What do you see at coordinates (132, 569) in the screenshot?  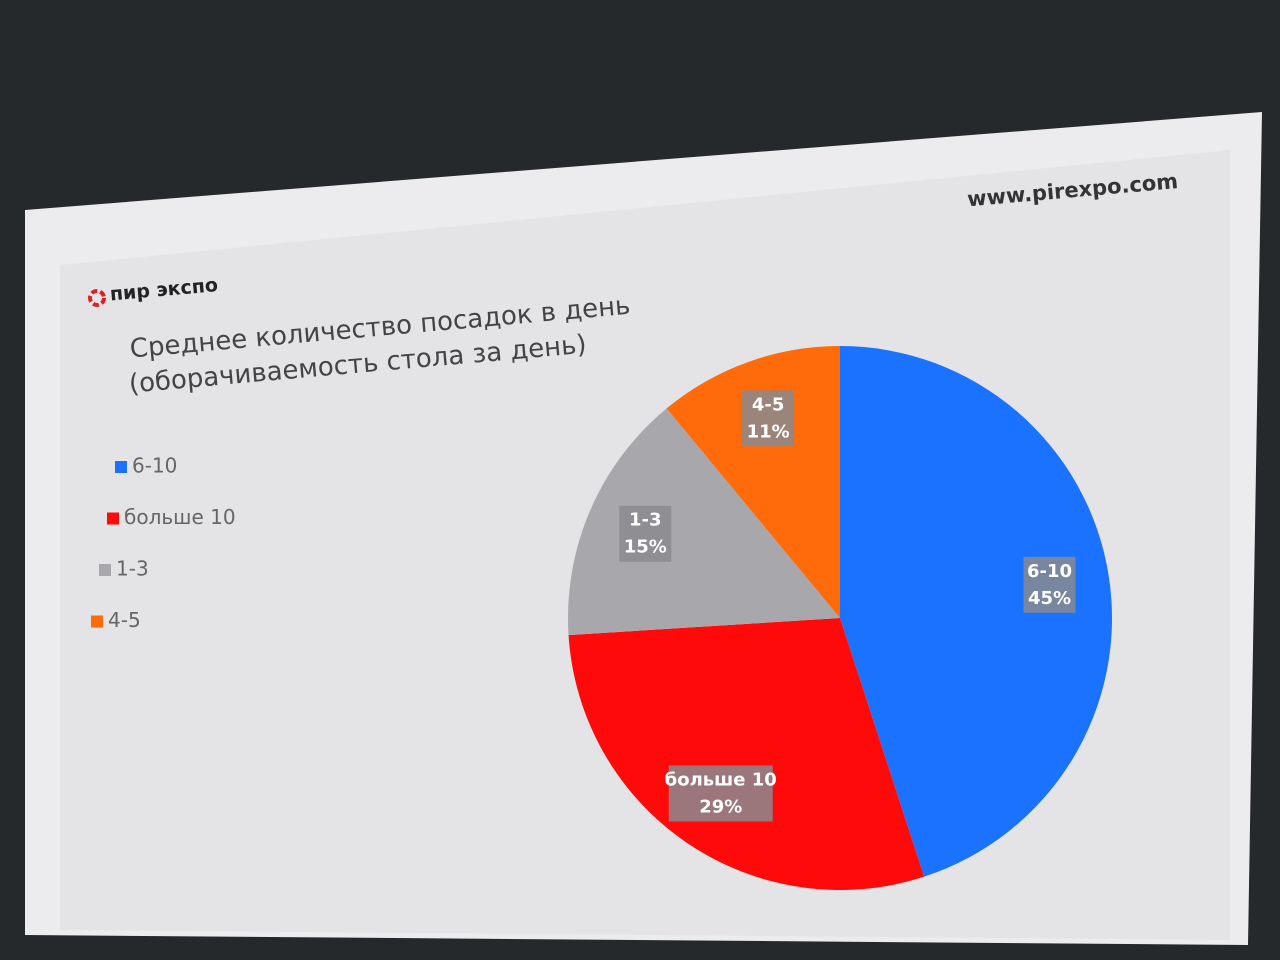 I see `legend-label: 1-3` at bounding box center [132, 569].